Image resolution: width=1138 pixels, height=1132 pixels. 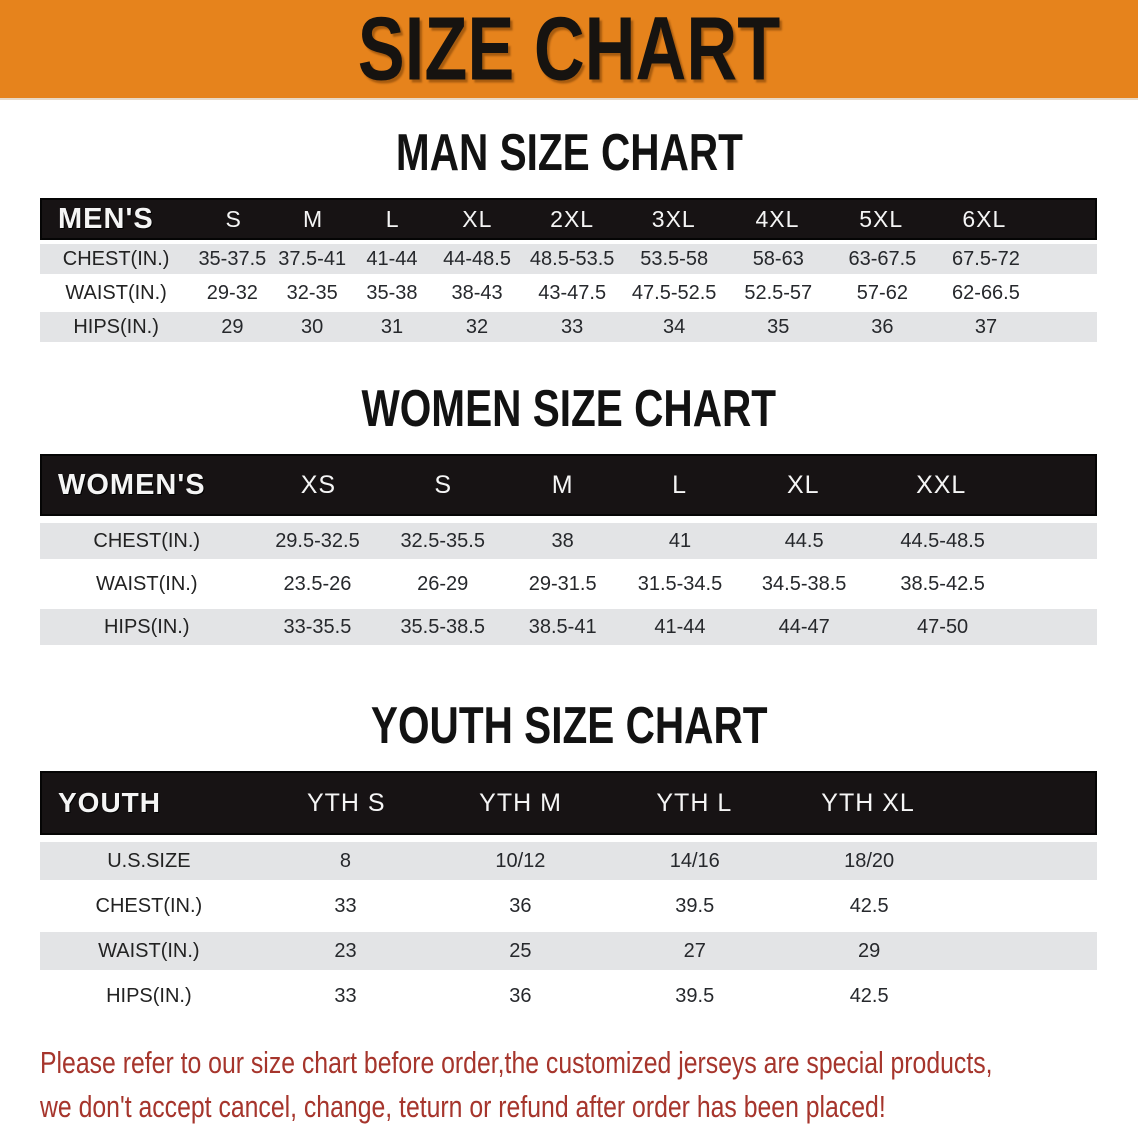 I want to click on table-cell: 23.5-26, so click(x=317, y=583).